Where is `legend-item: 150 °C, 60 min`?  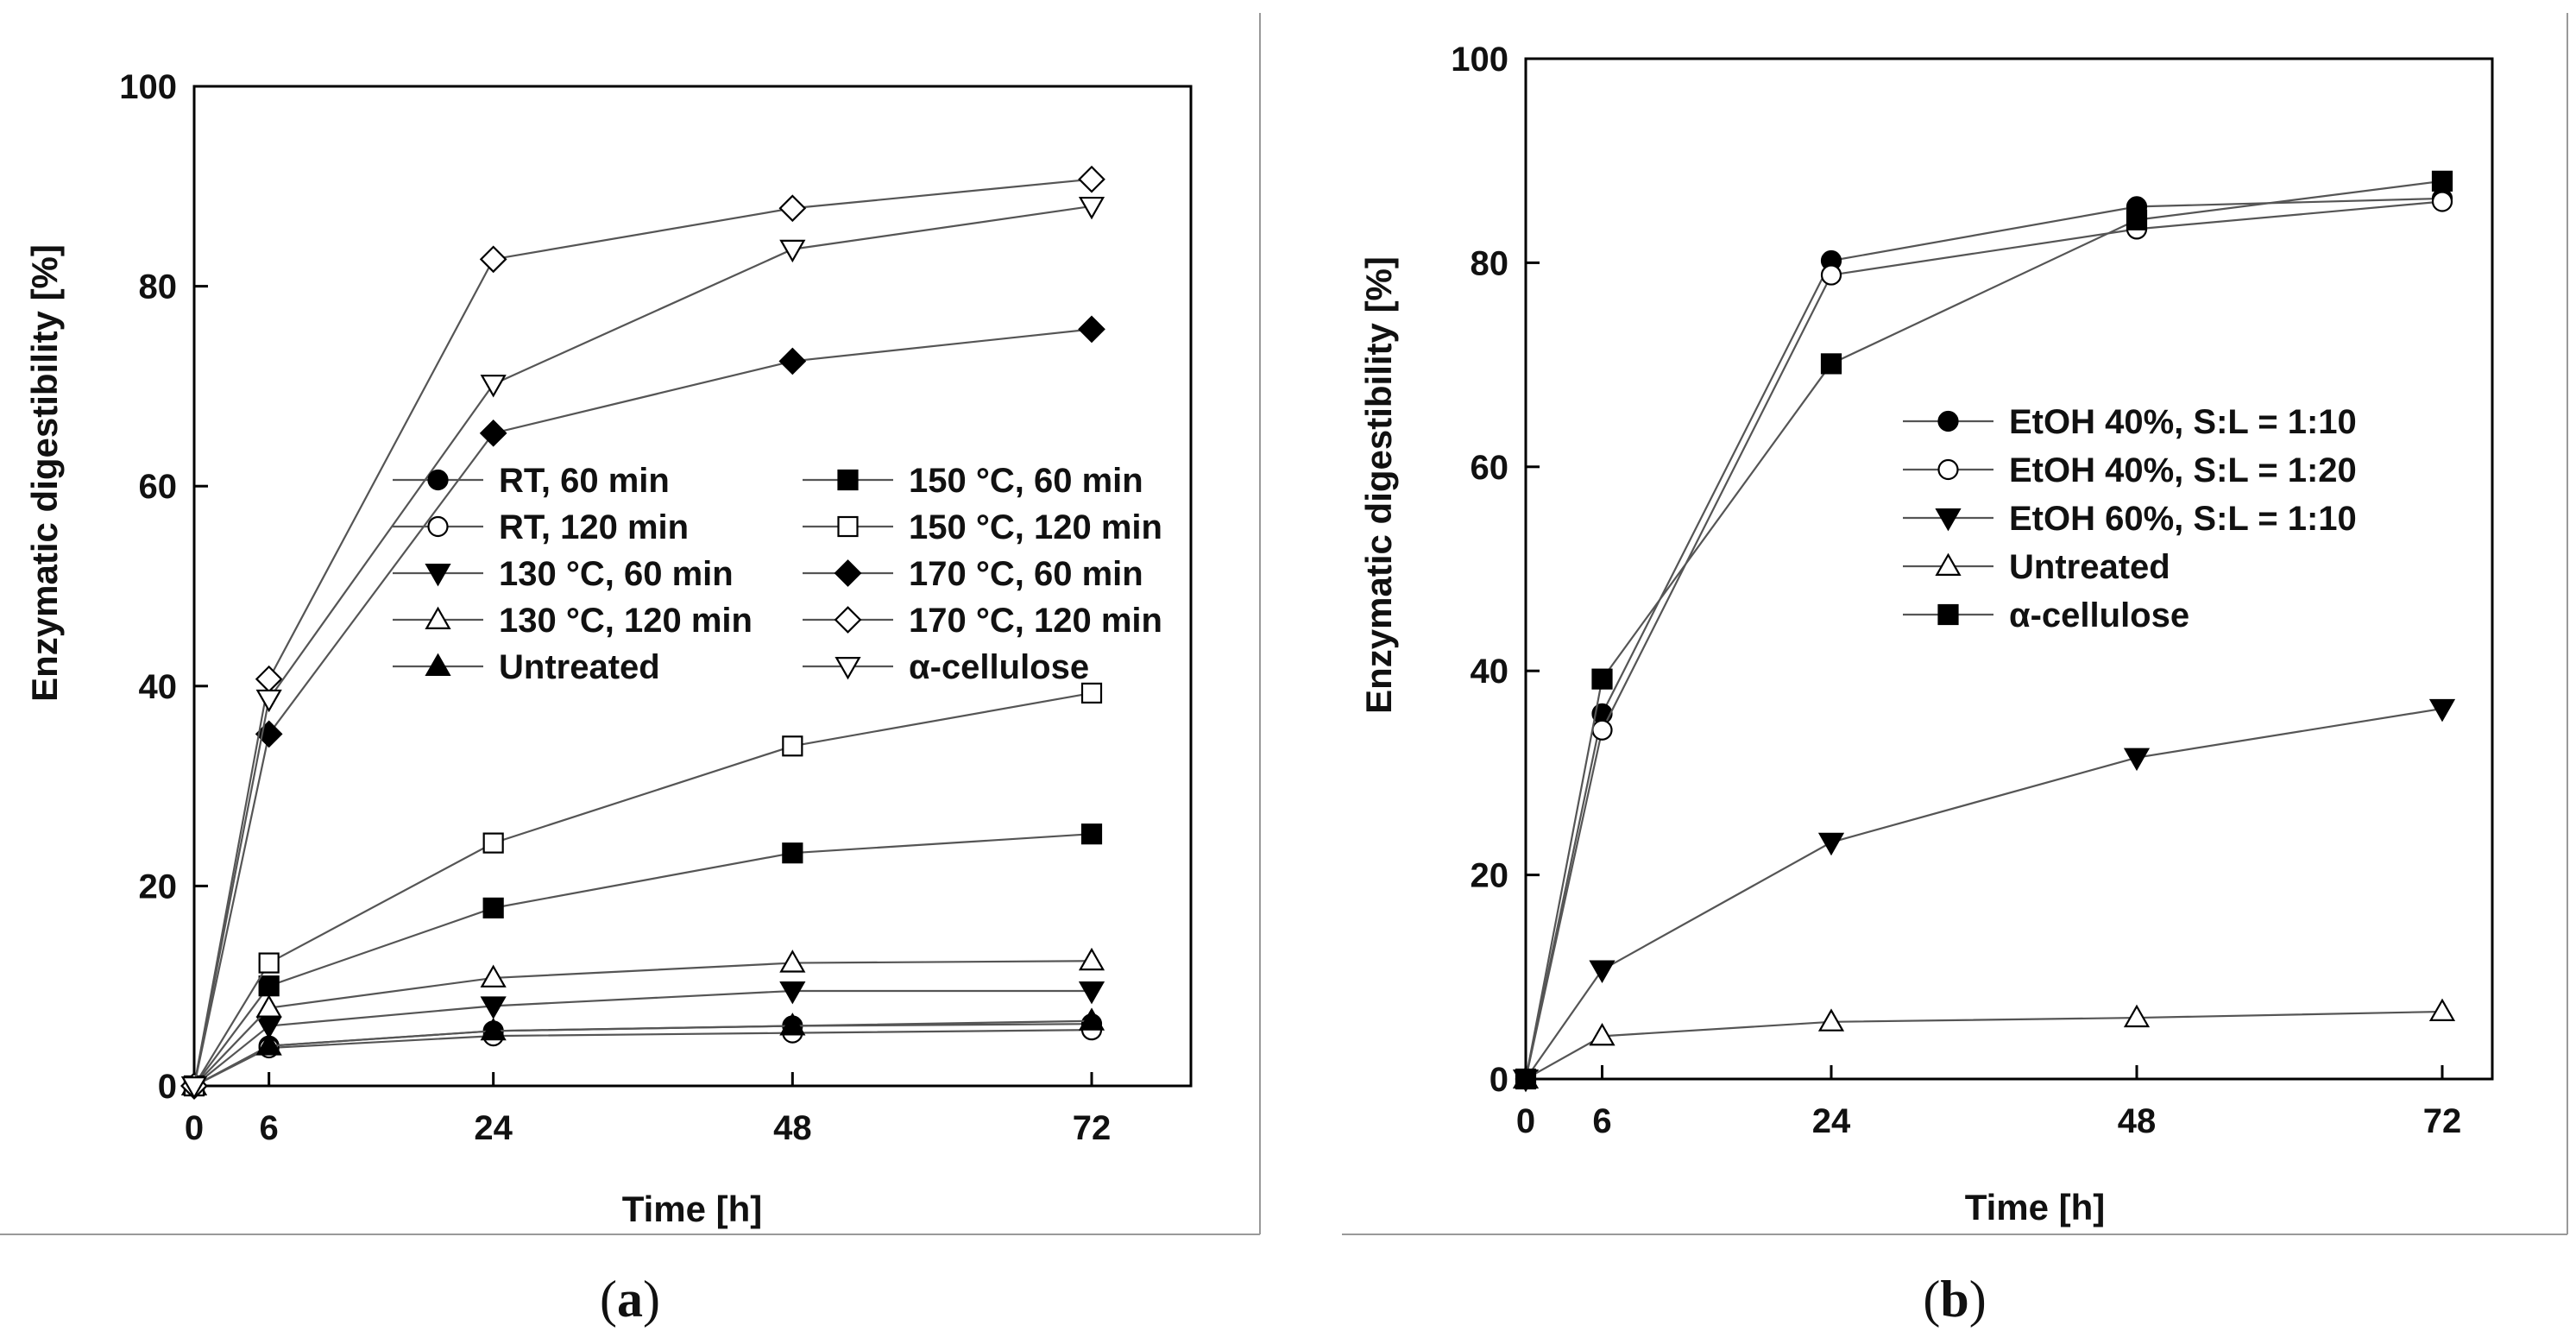 legend-item: 150 °C, 60 min is located at coordinates (973, 481).